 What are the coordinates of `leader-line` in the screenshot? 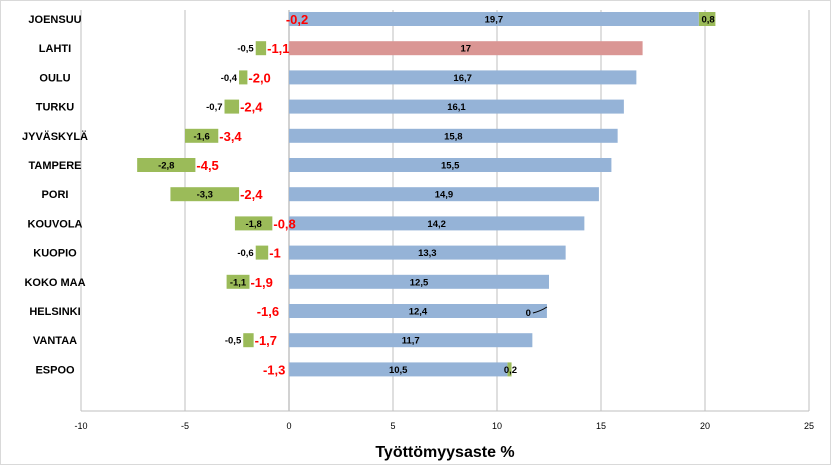 It's located at (540, 310).